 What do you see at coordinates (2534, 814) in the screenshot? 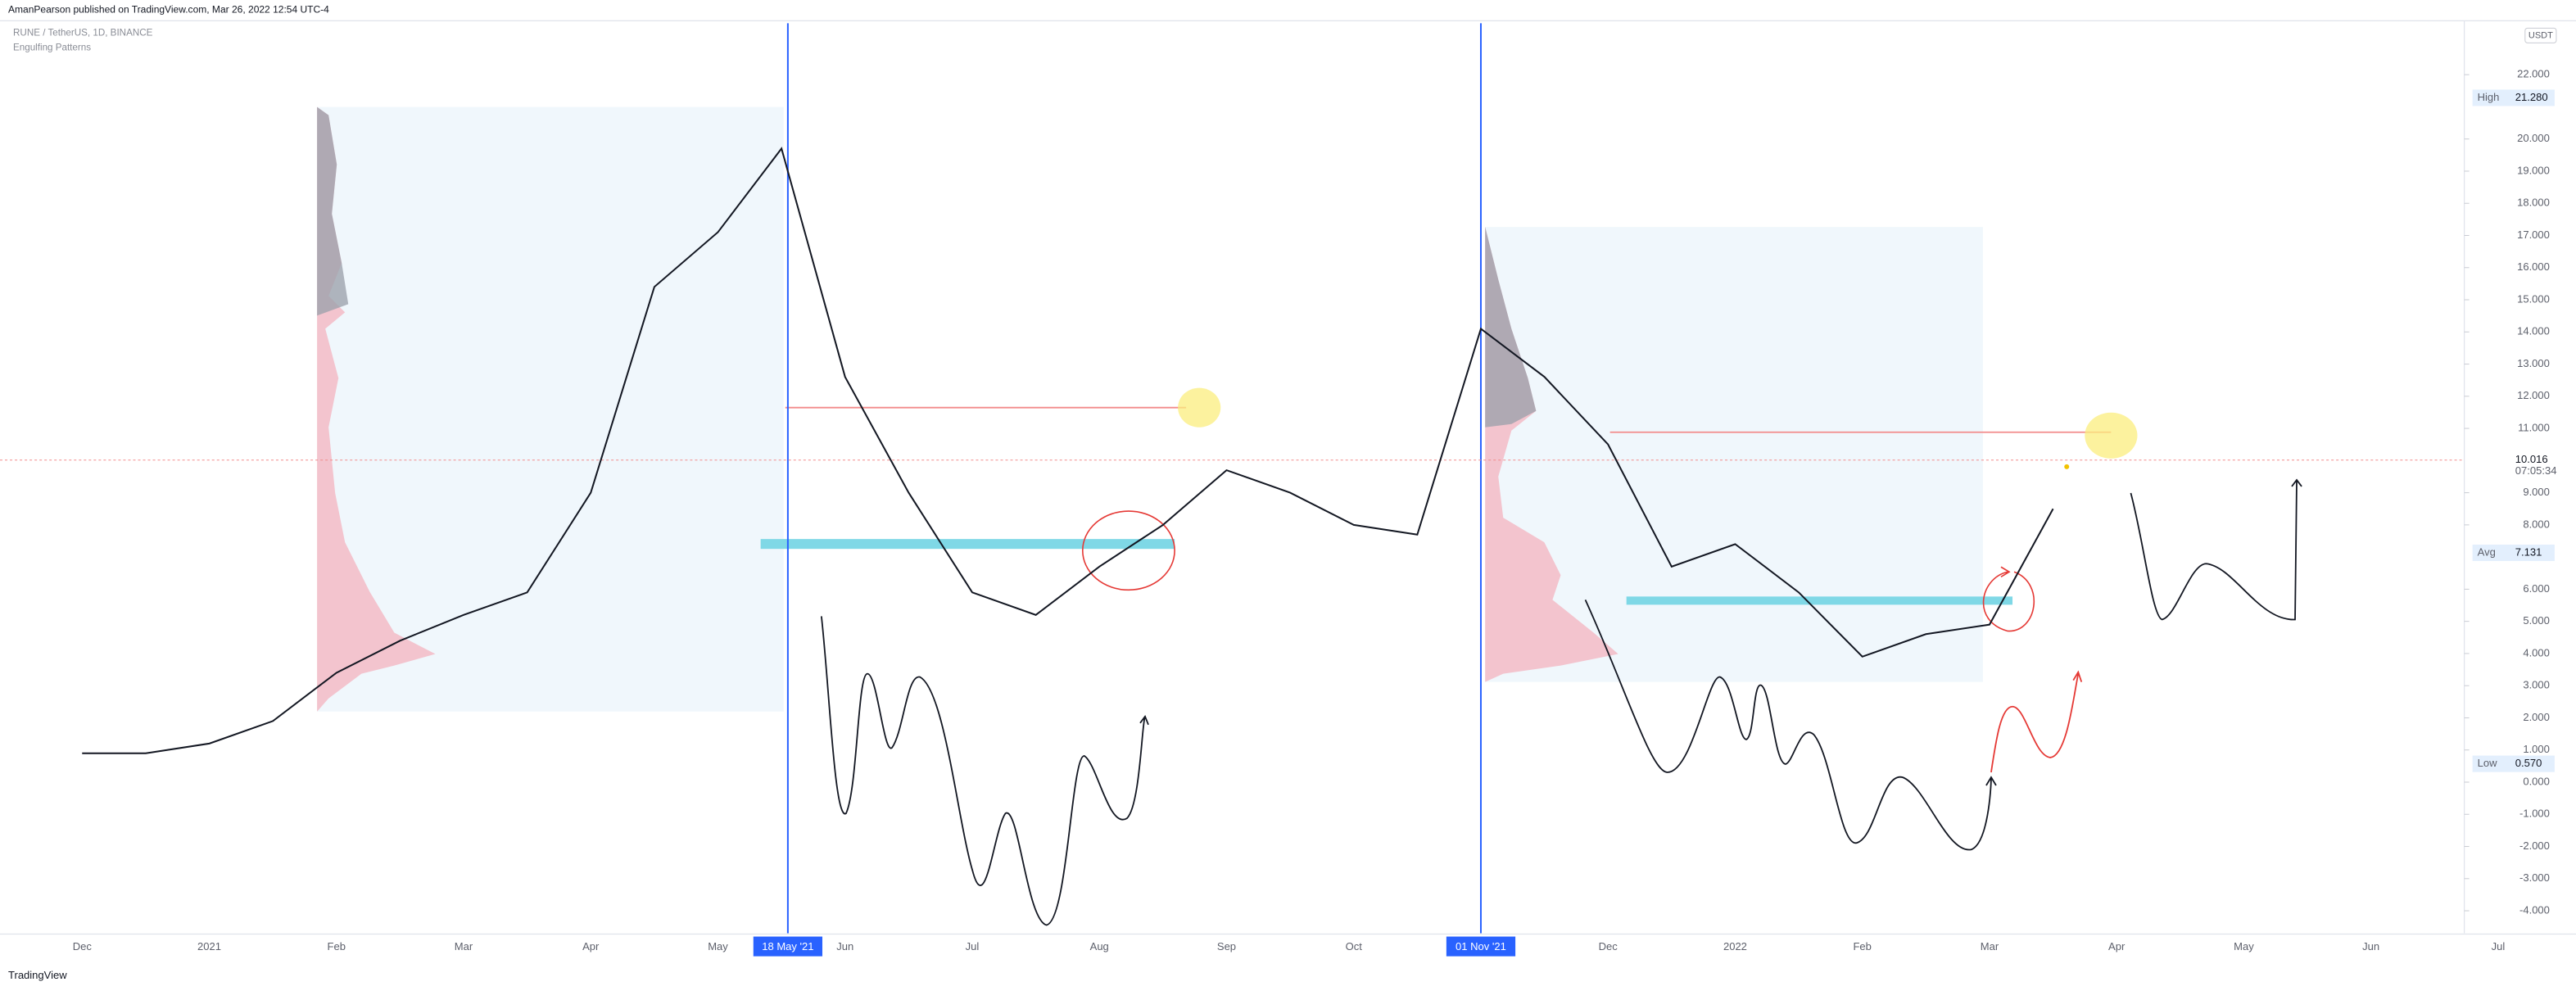
I see `y-tick-label: -1.000` at bounding box center [2534, 814].